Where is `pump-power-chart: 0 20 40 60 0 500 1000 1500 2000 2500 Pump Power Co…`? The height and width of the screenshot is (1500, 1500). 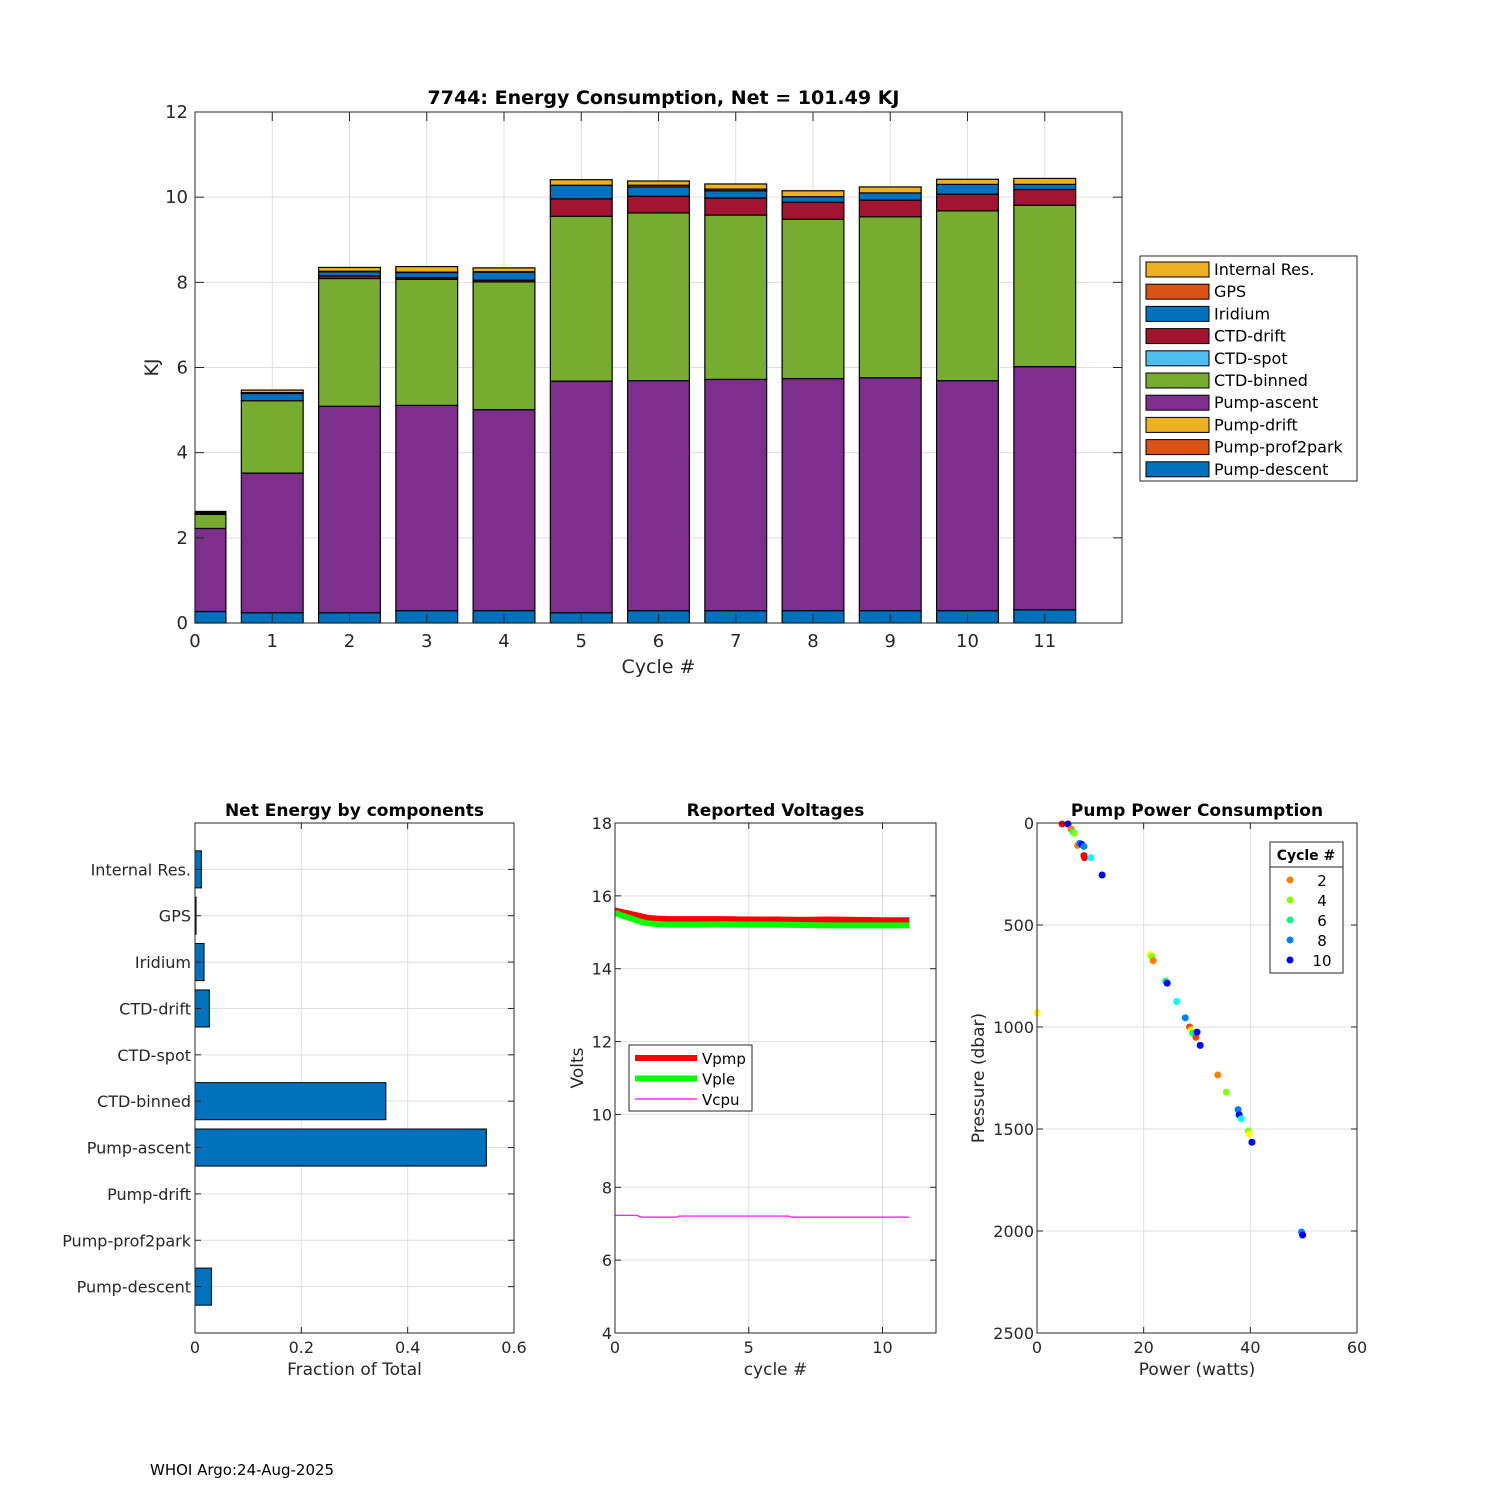
pump-power-chart: 0 20 40 60 0 500 1000 1500 2000 2500 Pump Power Co… is located at coordinates (1168, 1090).